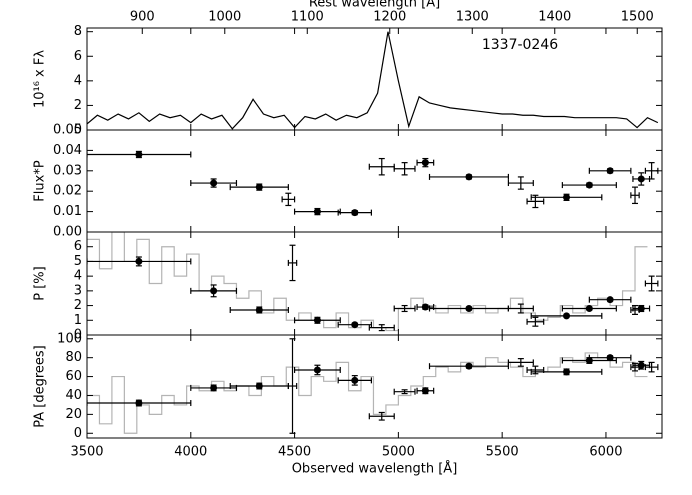 This screenshot has width=692, height=495. I want to click on y-tick-label: 40, so click(73, 395).